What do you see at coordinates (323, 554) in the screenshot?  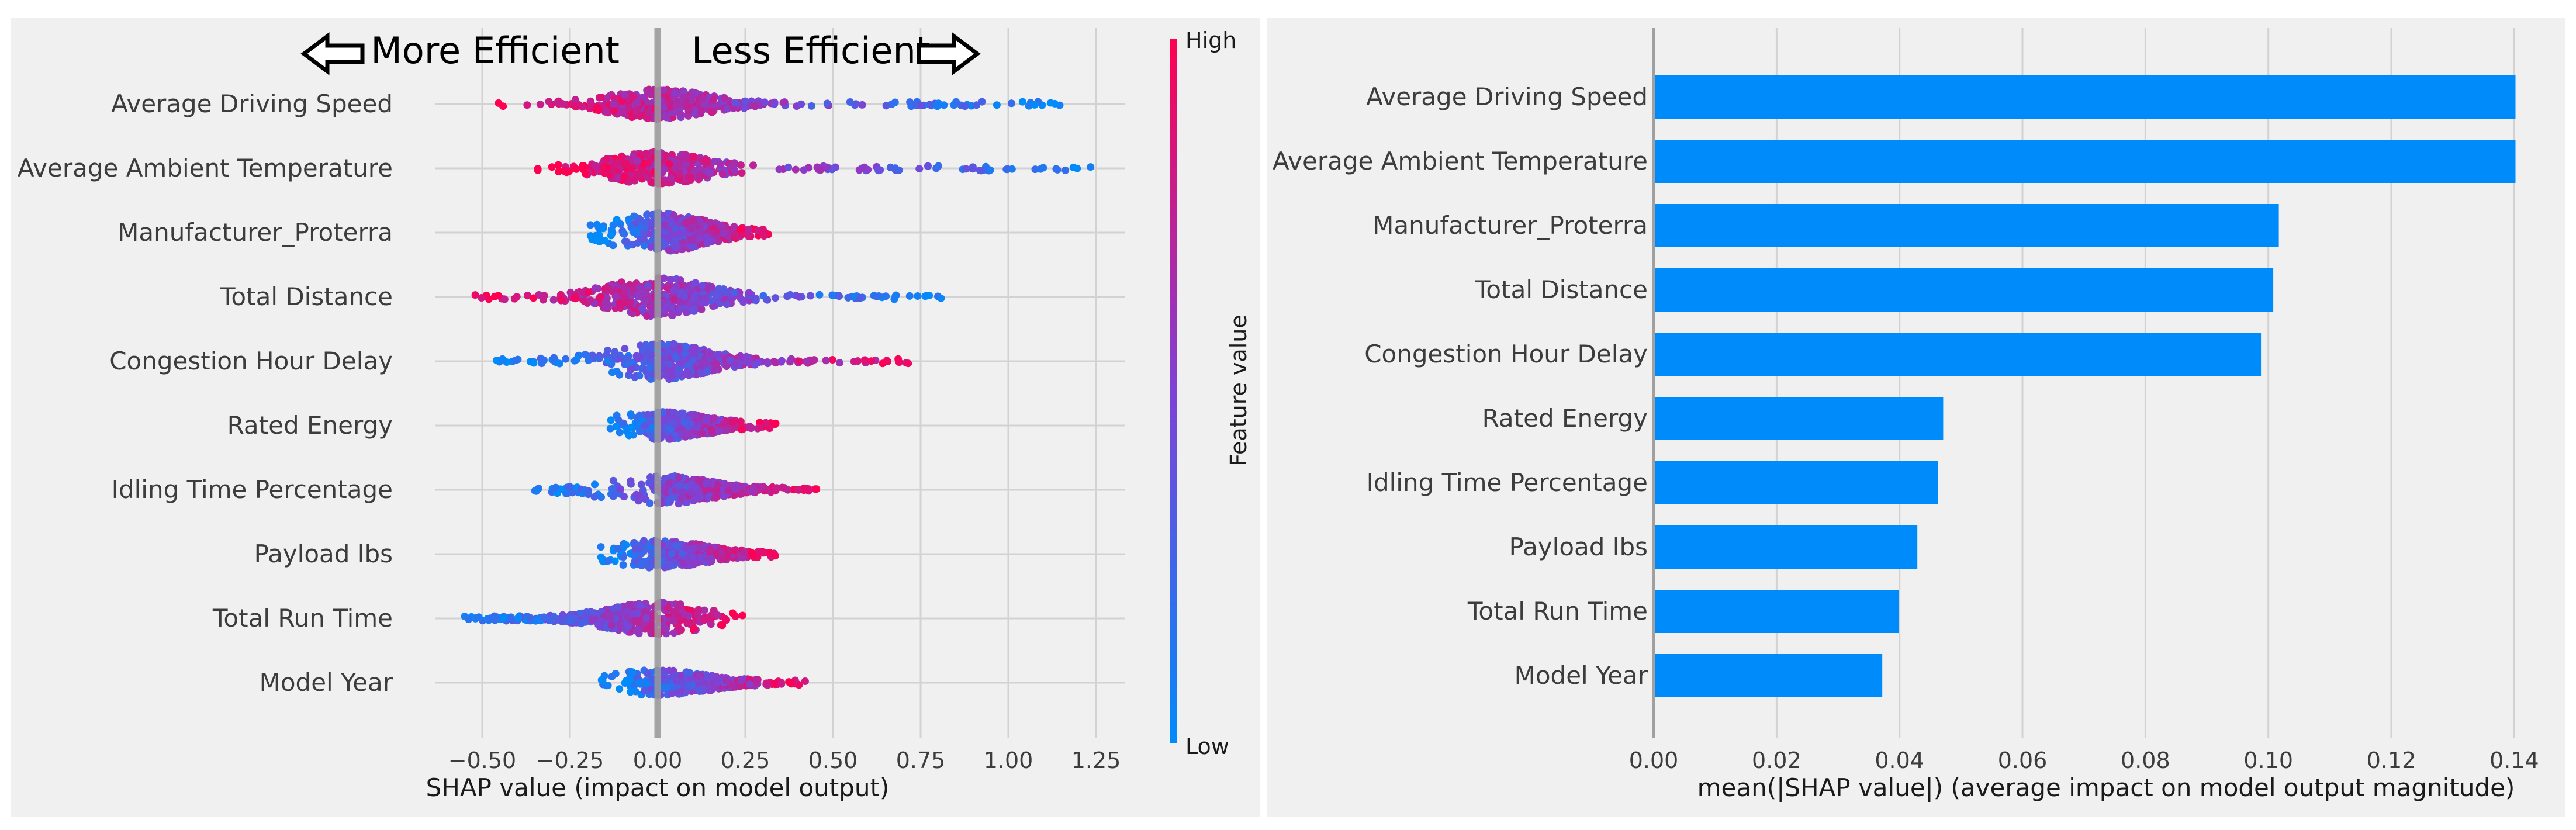 I see `beeswarm-feature-label: Payload lbs` at bounding box center [323, 554].